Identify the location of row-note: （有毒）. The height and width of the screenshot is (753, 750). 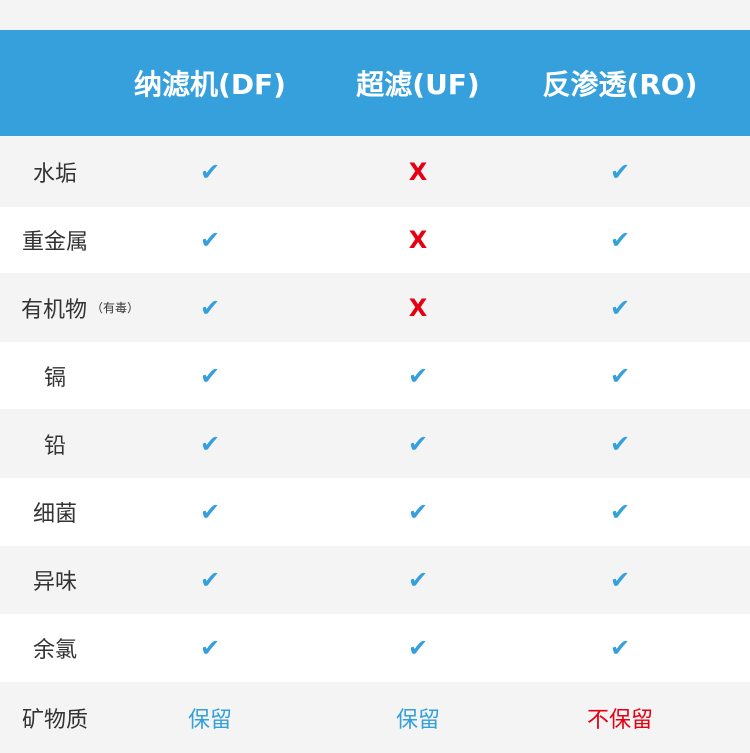
(115, 308).